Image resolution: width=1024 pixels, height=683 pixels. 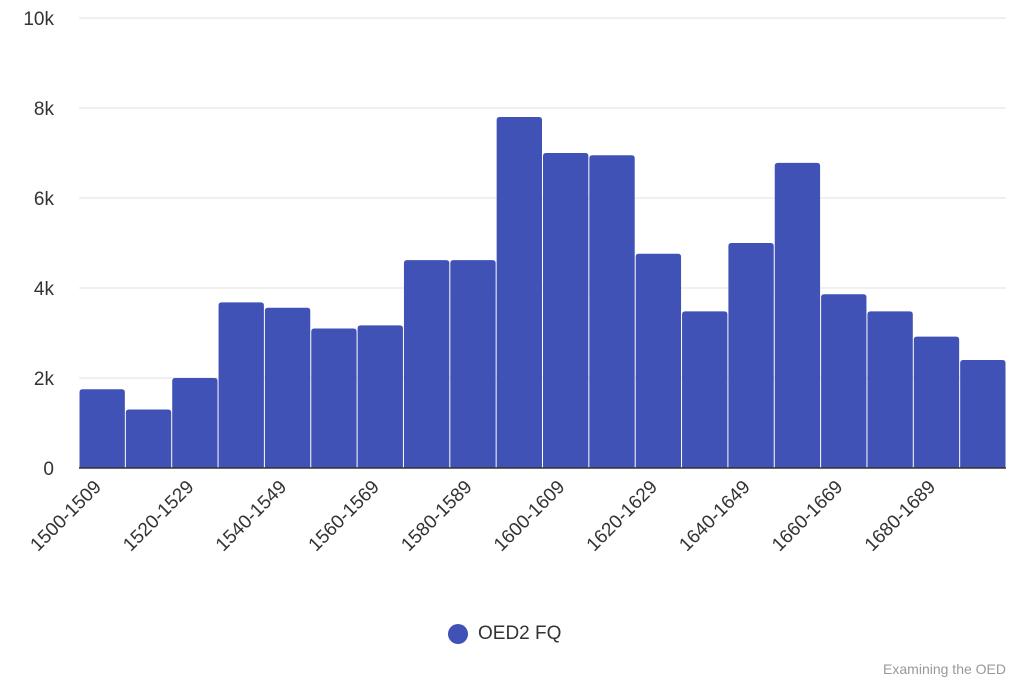 I want to click on x-tick-label: 1560-1569, so click(x=344, y=516).